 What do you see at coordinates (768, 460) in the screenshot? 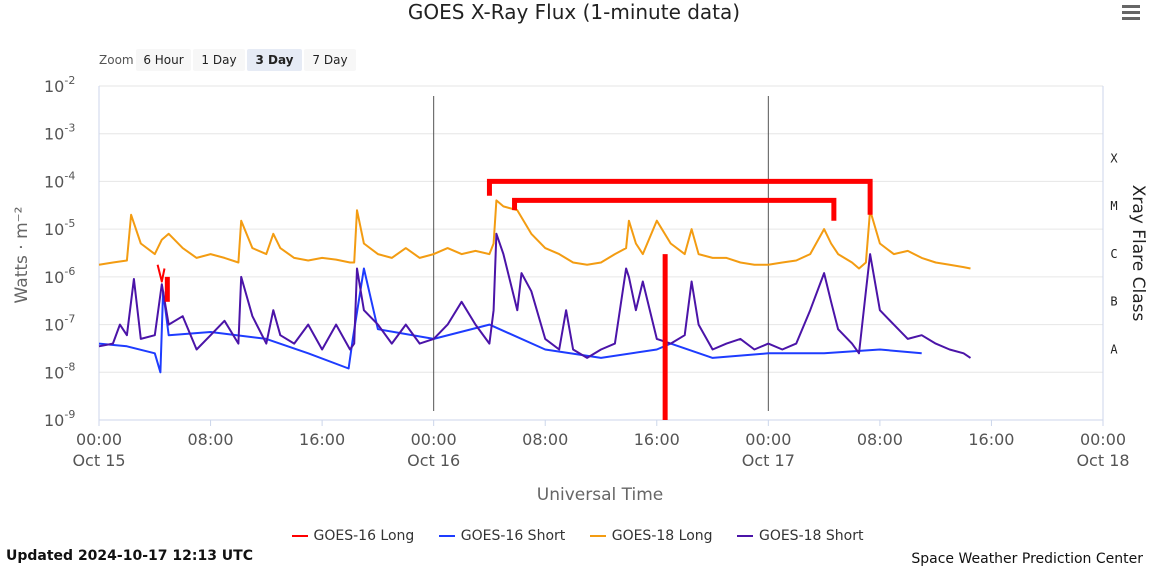
I see `x-tick-date-label: Oct 17` at bounding box center [768, 460].